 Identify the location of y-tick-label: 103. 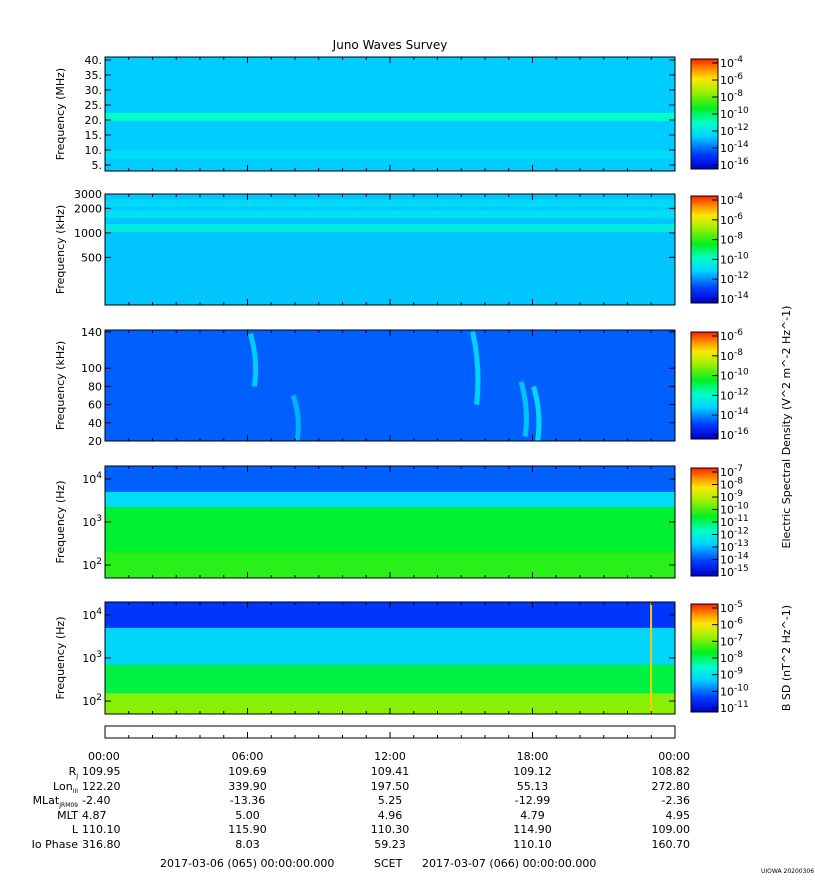
(92, 657).